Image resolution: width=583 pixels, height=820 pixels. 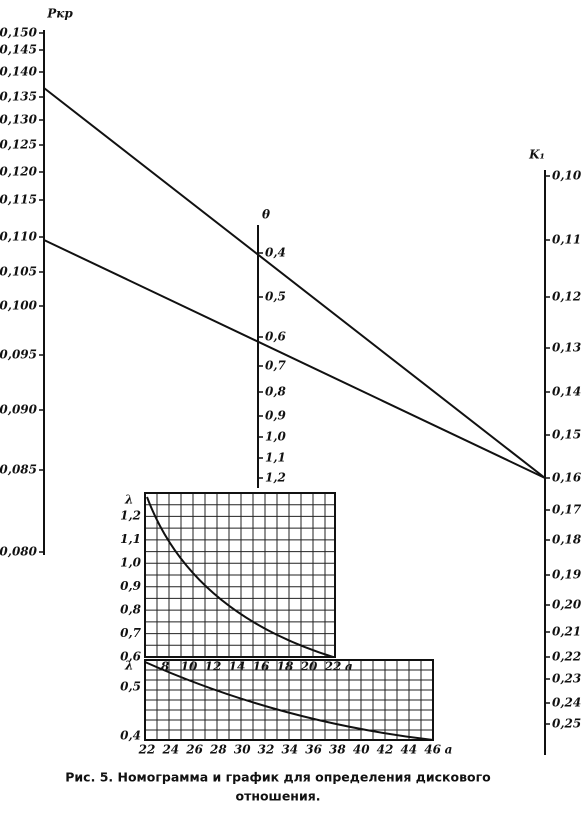 What do you see at coordinates (567, 575) in the screenshot?
I see `scale-tick-label: 0,19` at bounding box center [567, 575].